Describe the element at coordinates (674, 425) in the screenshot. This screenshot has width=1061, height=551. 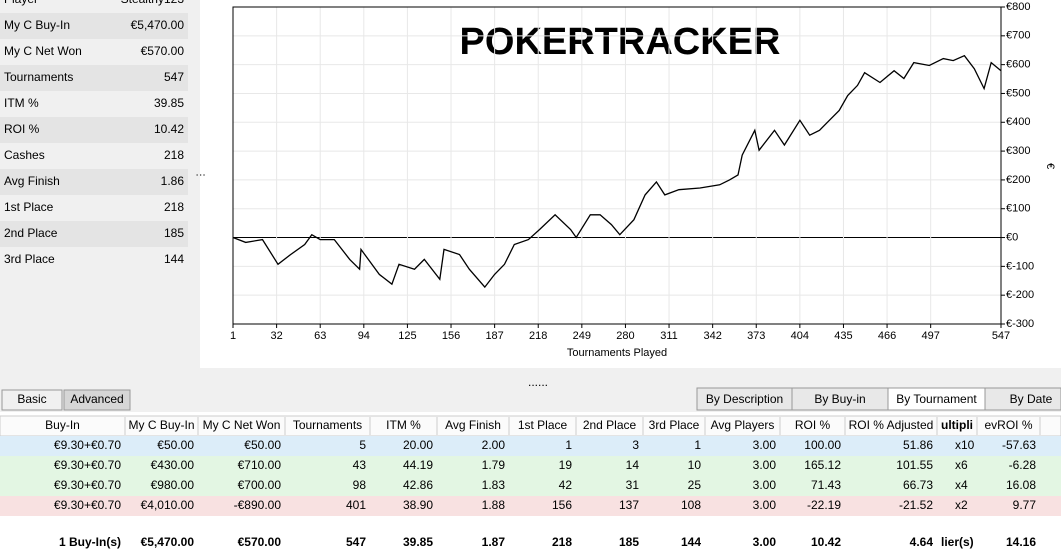
I see `column-header: 3rd Place` at that location.